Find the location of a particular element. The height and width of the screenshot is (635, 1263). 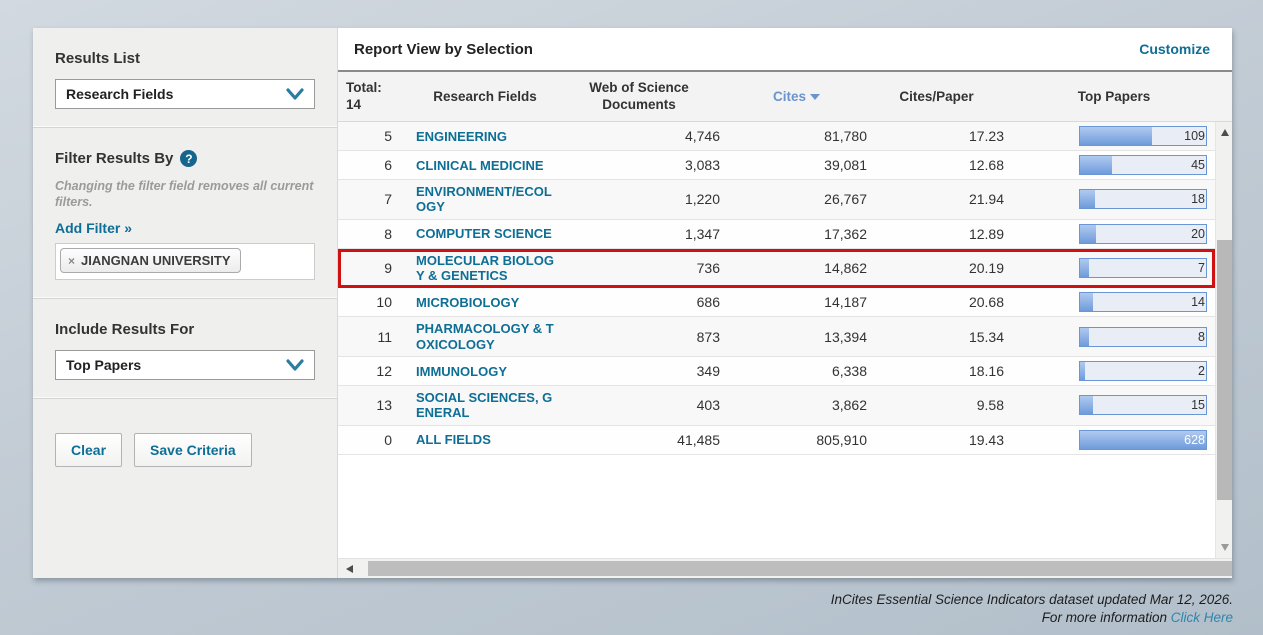

filter-heading: Filter Results By is located at coordinates (114, 158).